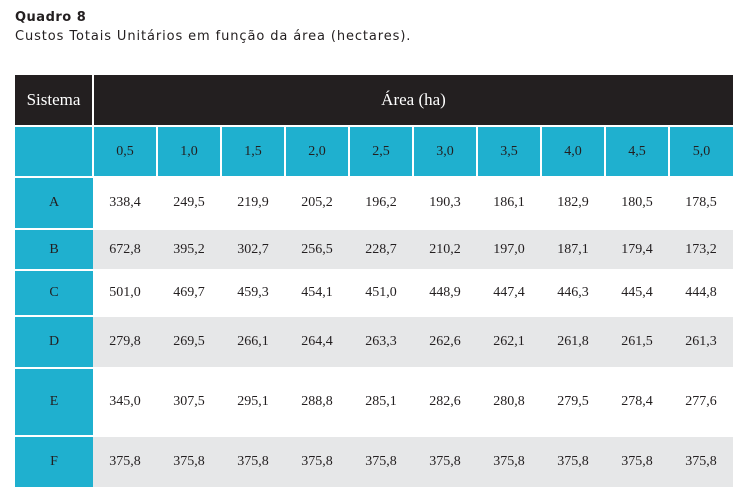 The image size is (744, 487). What do you see at coordinates (381, 292) in the screenshot?
I see `table-cell: 451,0` at bounding box center [381, 292].